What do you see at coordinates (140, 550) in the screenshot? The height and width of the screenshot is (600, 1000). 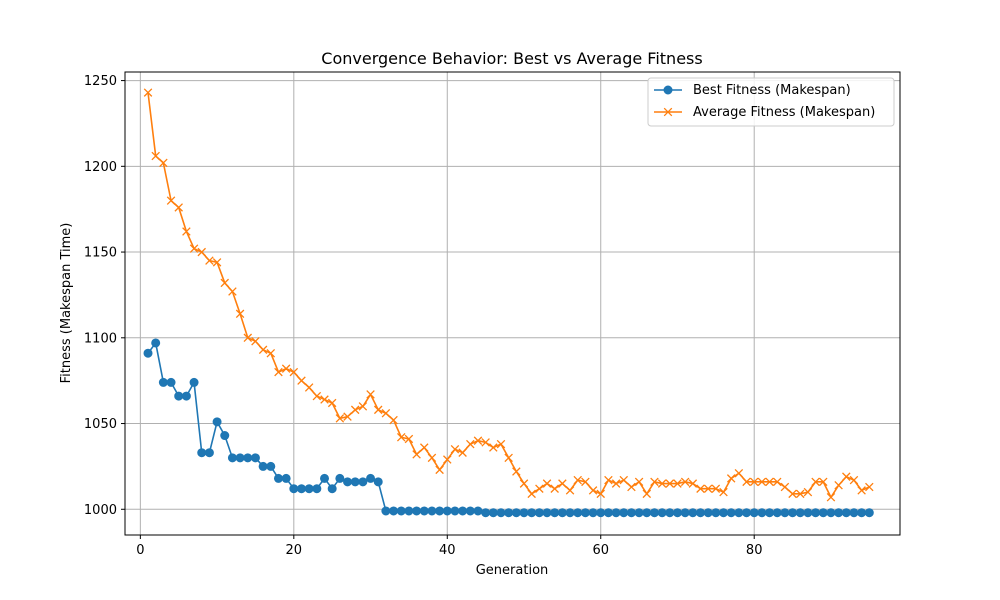 I see `x-tick-label: 0` at bounding box center [140, 550].